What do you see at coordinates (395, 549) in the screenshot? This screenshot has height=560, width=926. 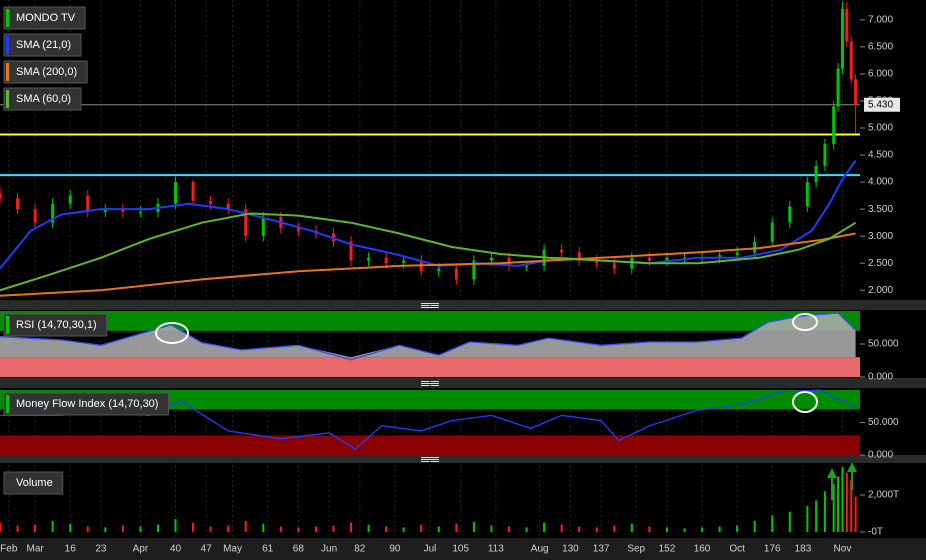 I see `x-tick-label: 90` at bounding box center [395, 549].